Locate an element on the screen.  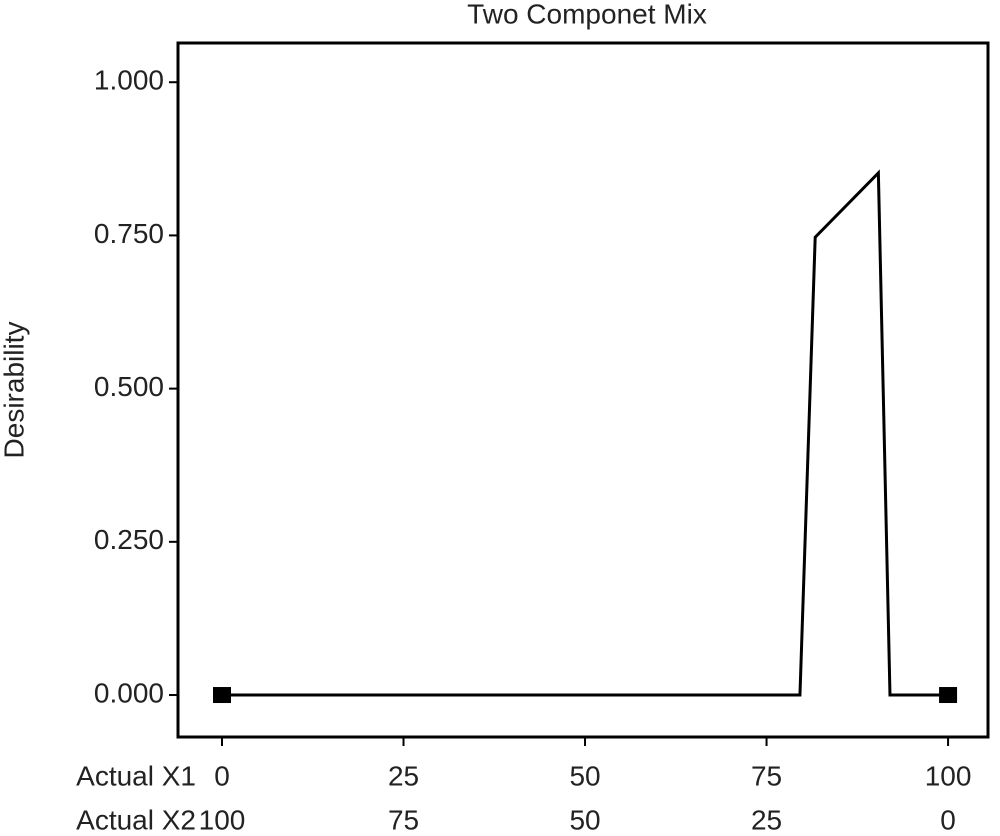
y-tick-label: 0.250 is located at coordinates (129, 539).